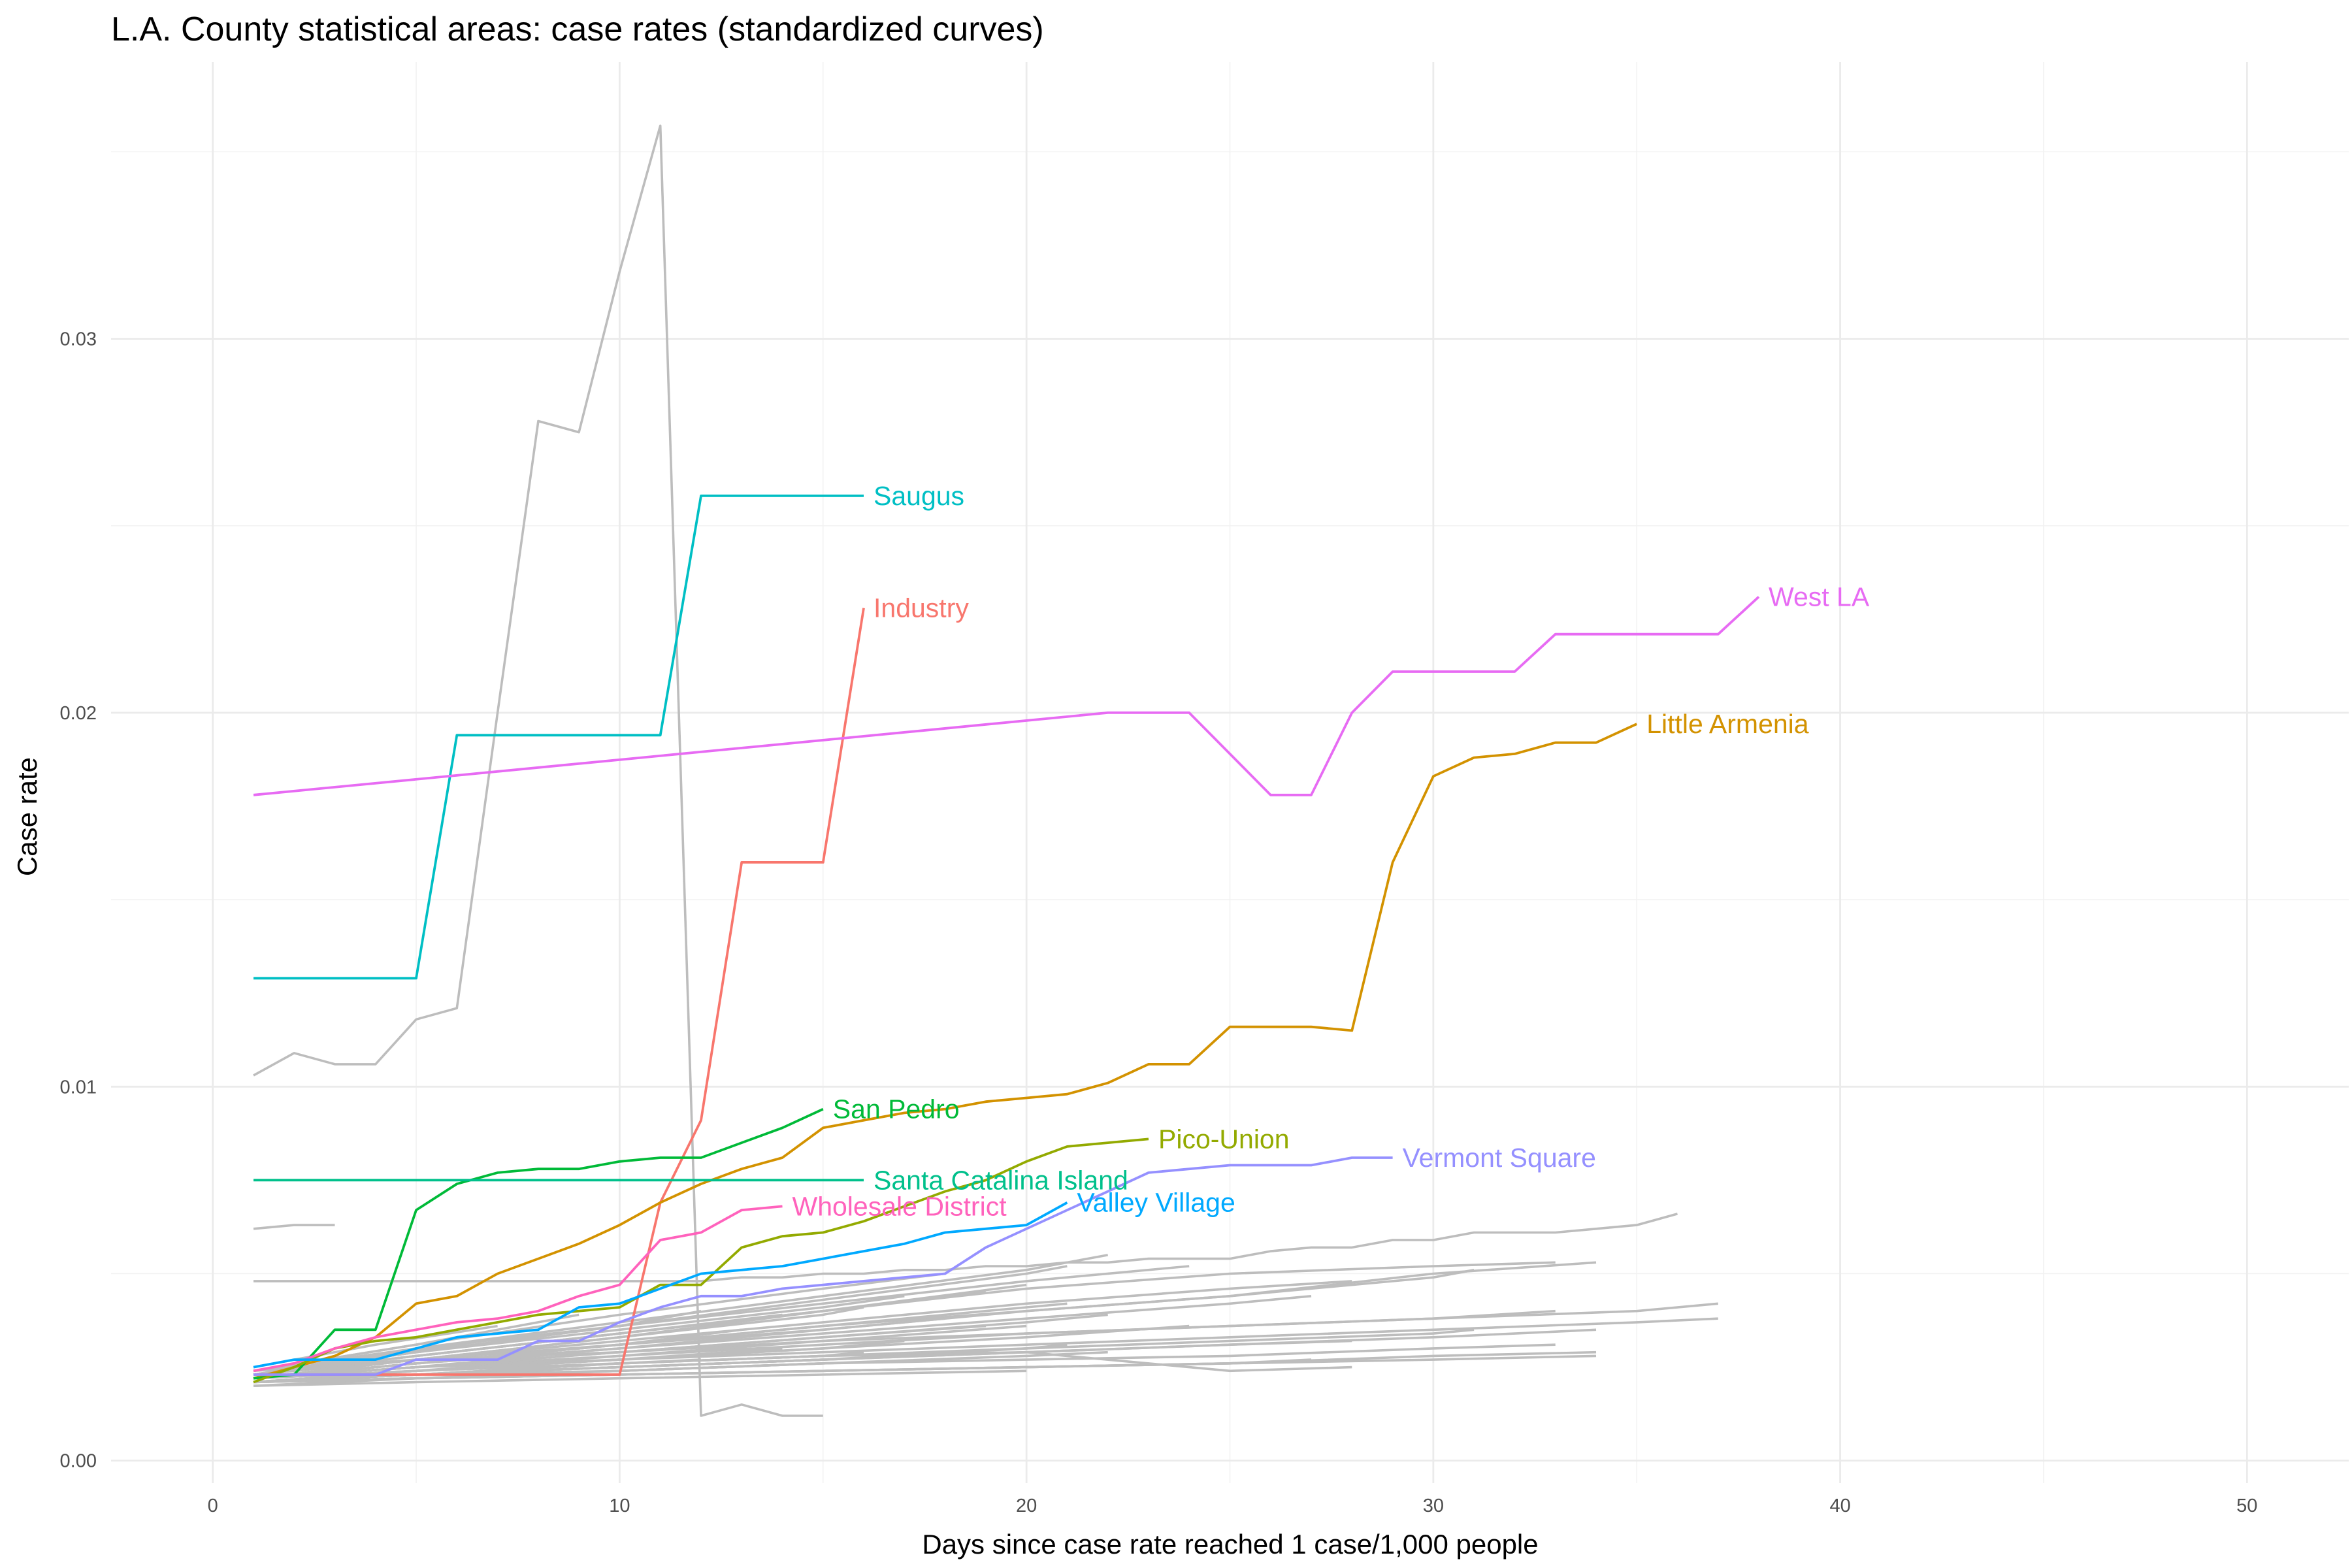  What do you see at coordinates (1156, 1203) in the screenshot?
I see `series-label-valley-village: Valley Village` at bounding box center [1156, 1203].